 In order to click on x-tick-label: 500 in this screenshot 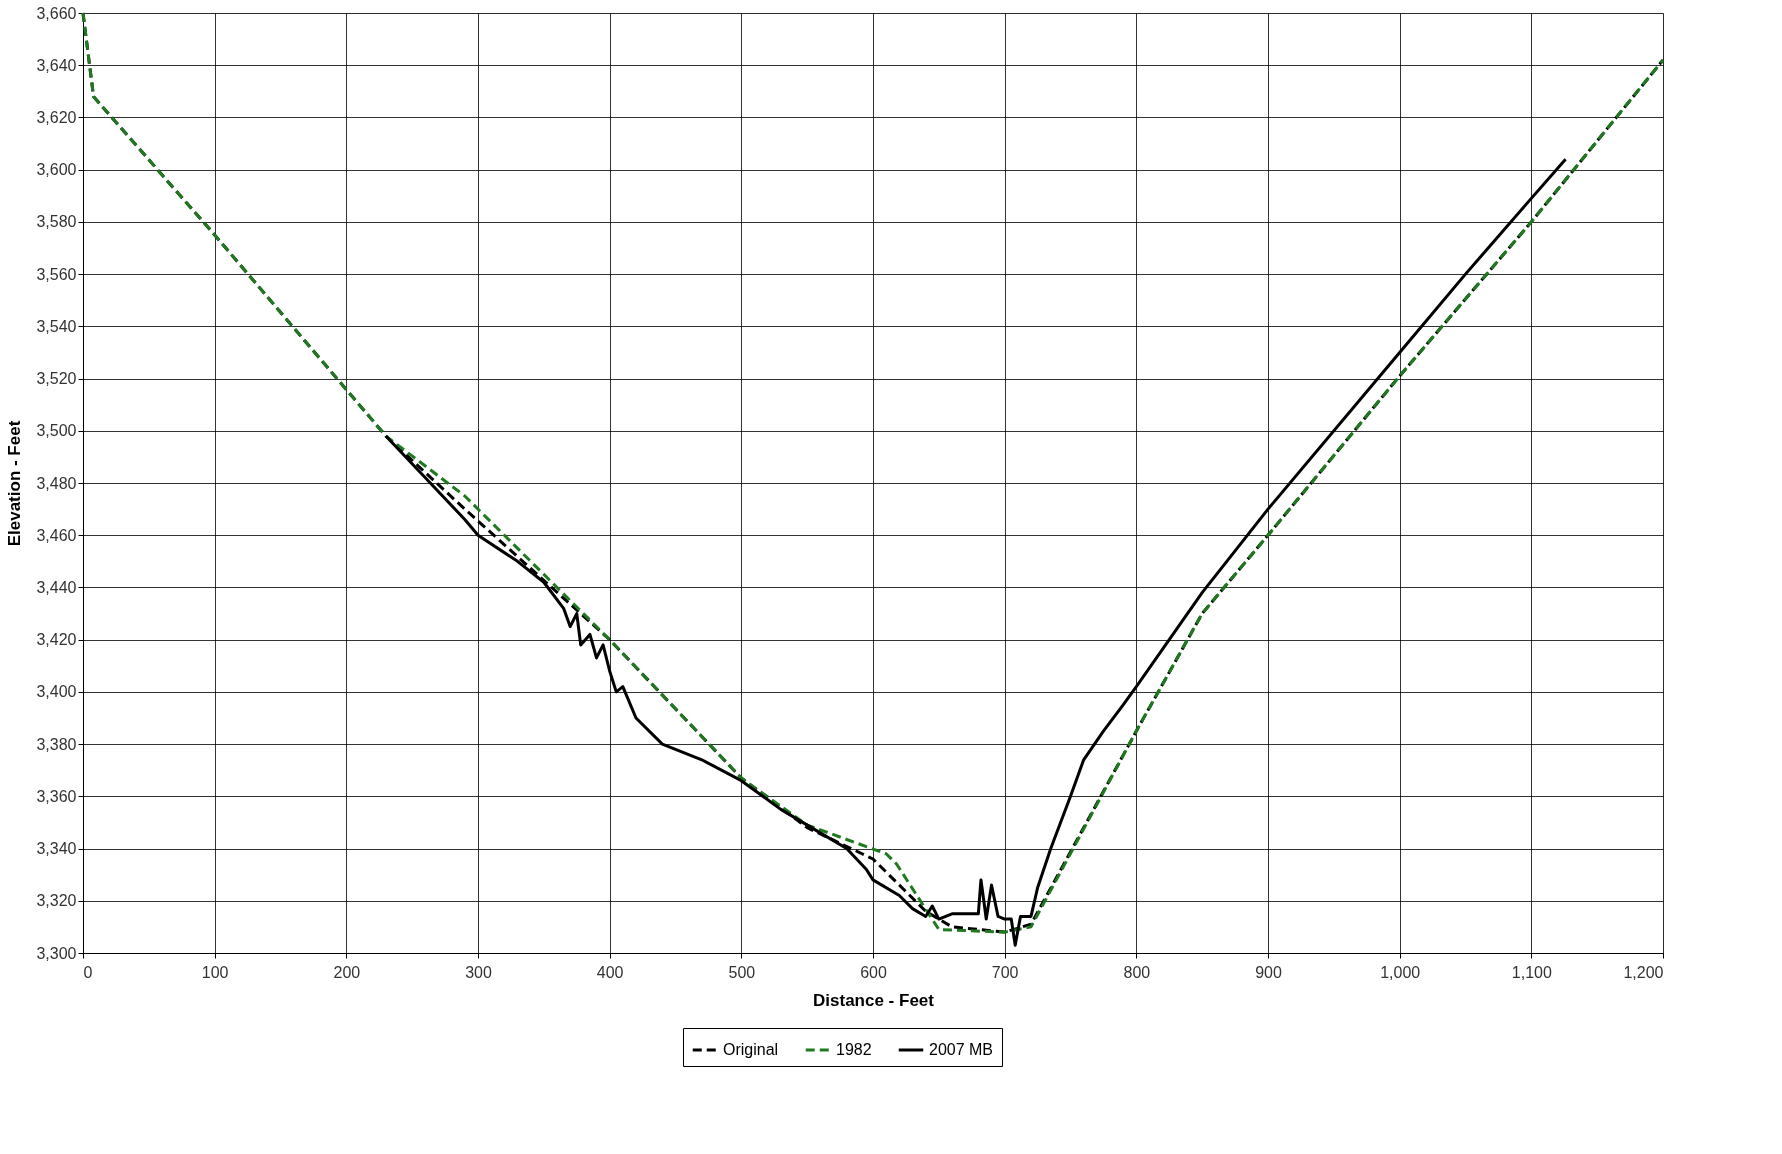, I will do `click(742, 972)`.